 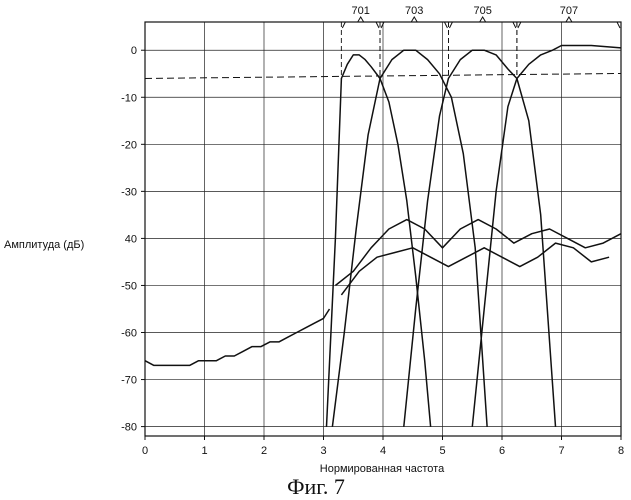 What do you see at coordinates (129, 428) in the screenshot?
I see `y-tick-label: -80` at bounding box center [129, 428].